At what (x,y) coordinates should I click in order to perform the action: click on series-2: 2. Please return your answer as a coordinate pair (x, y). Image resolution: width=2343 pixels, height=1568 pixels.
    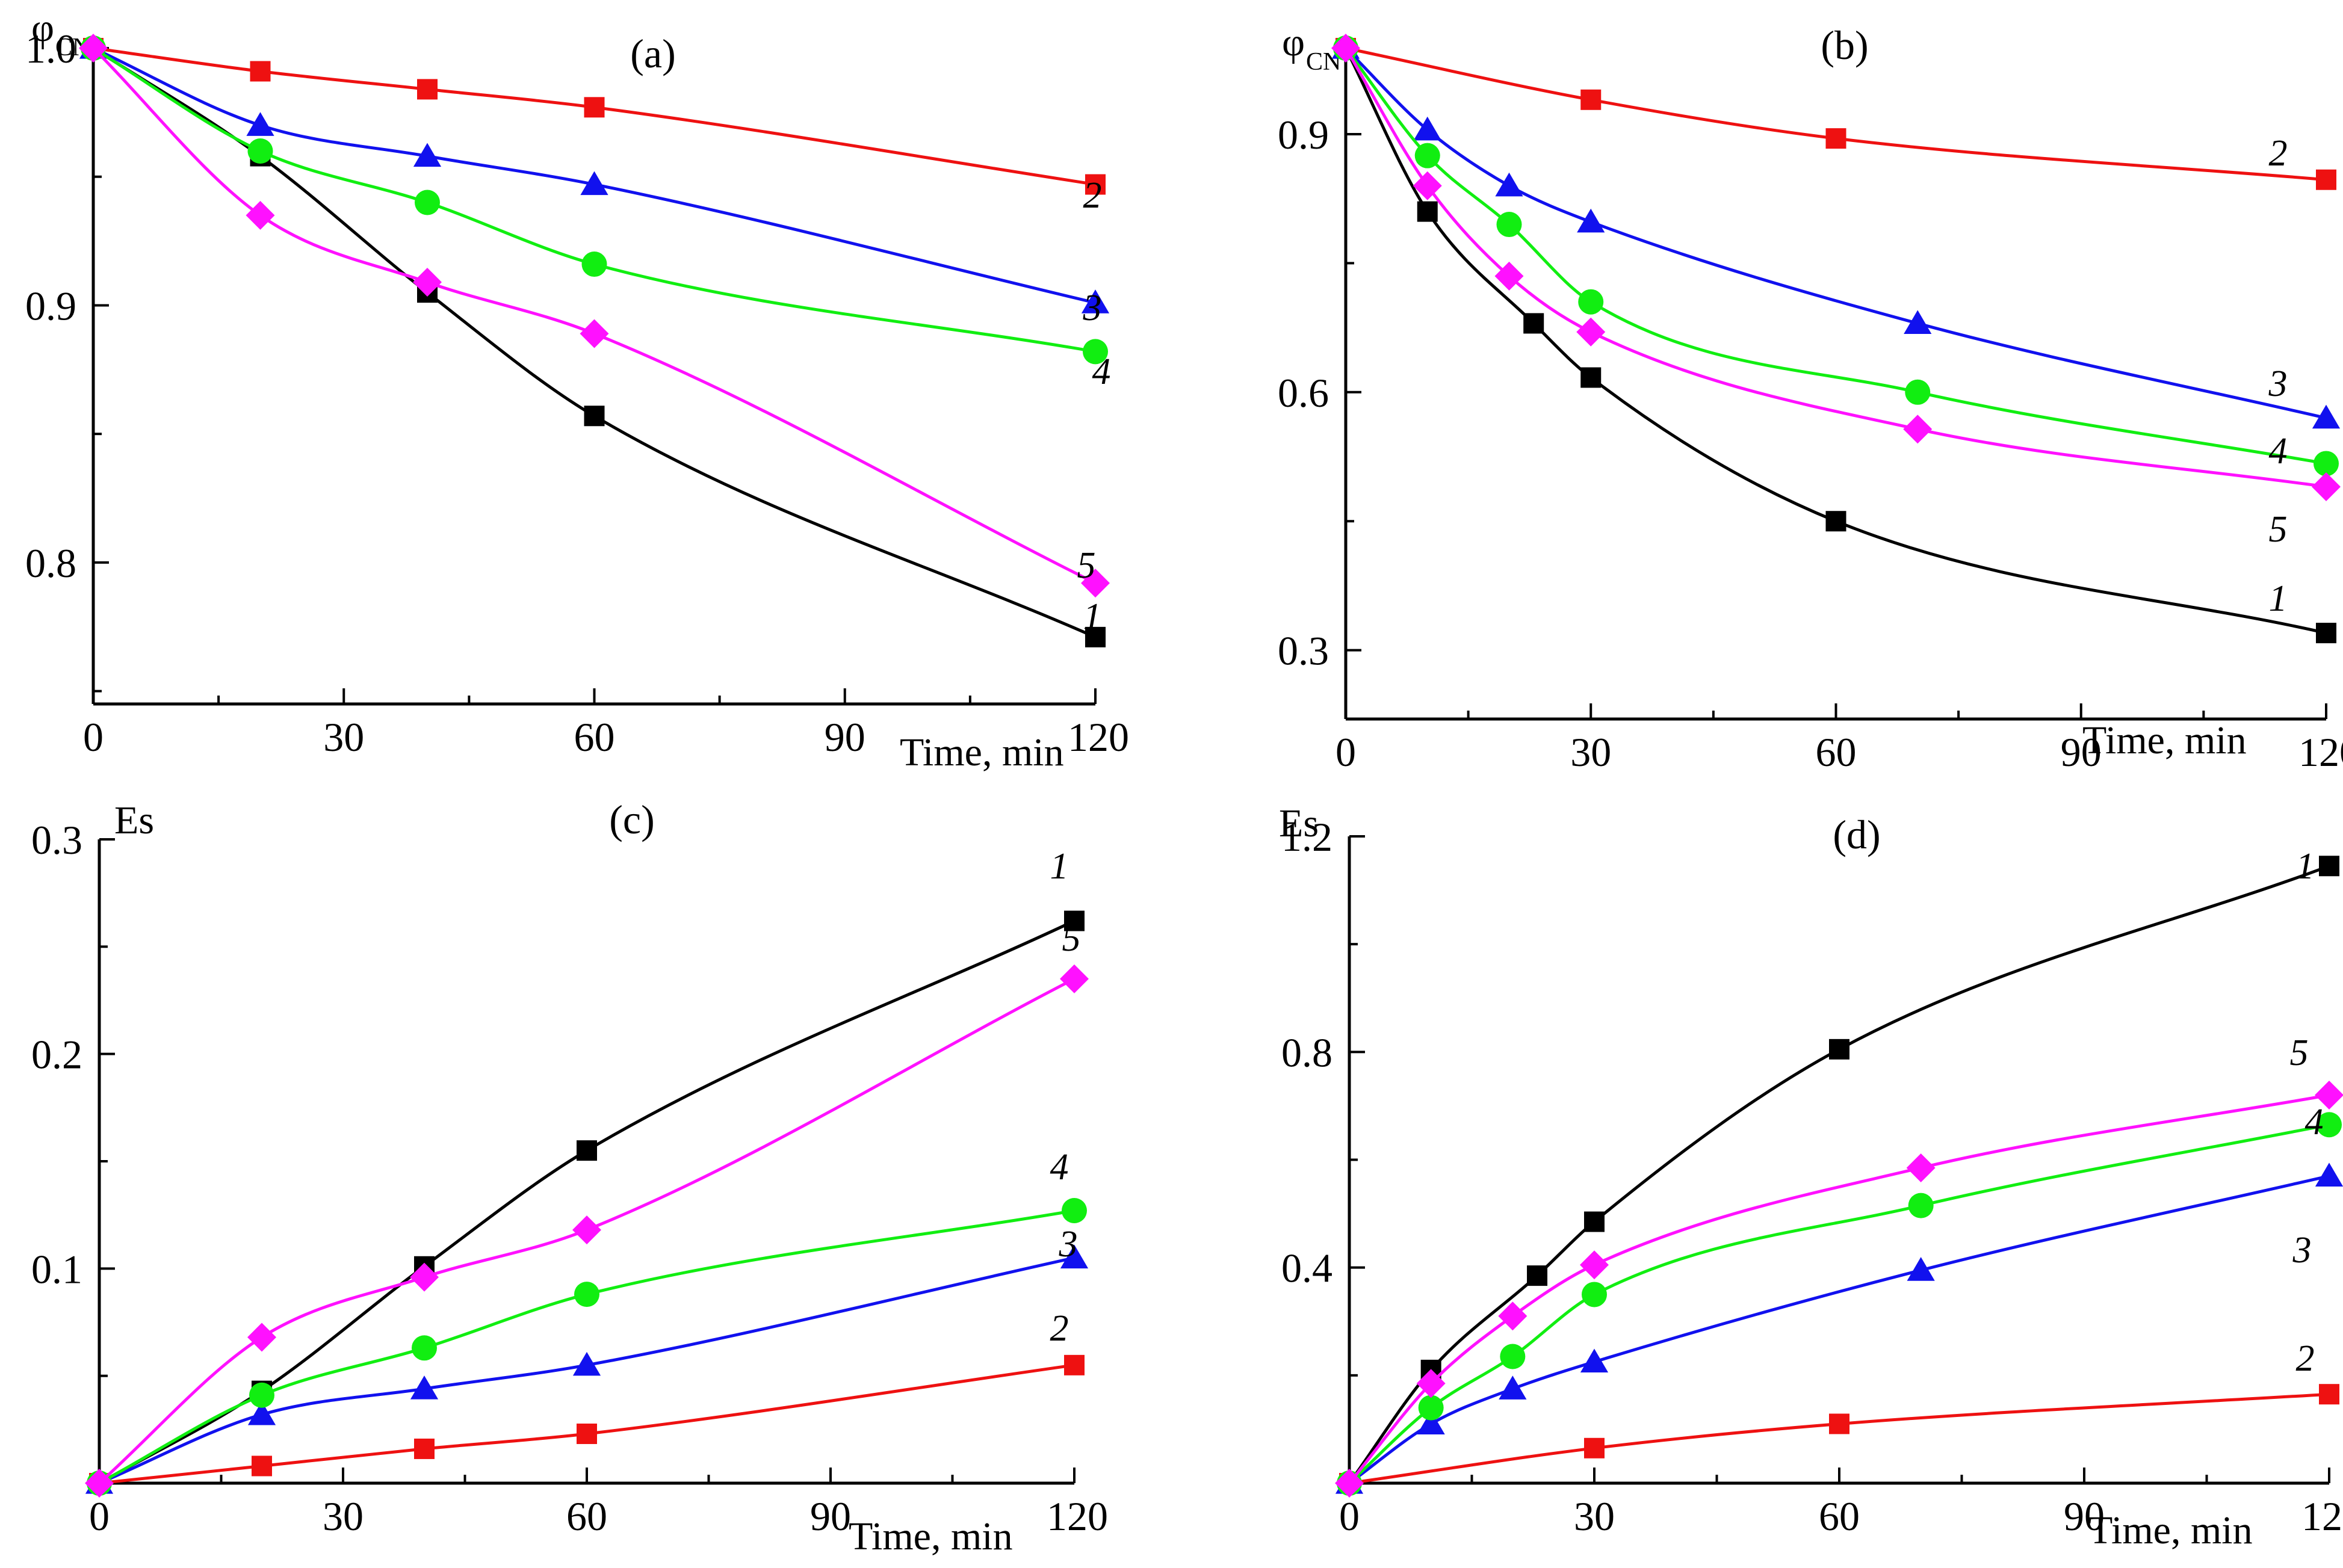
    Looking at the image, I should click on (587, 1401).